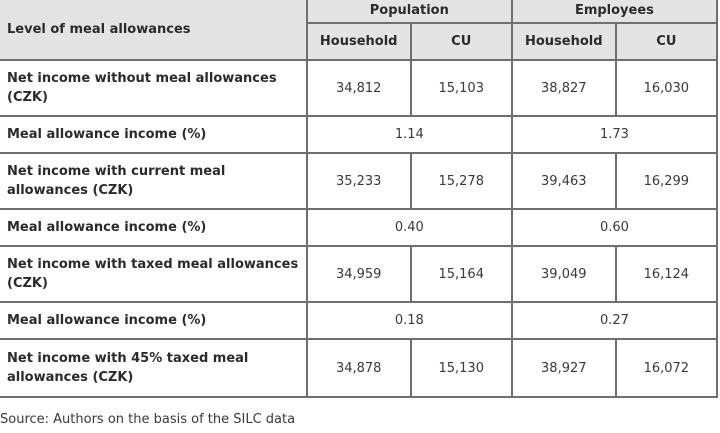  Describe the element at coordinates (666, 88) in the screenshot. I see `cell-value: 16,030` at that location.